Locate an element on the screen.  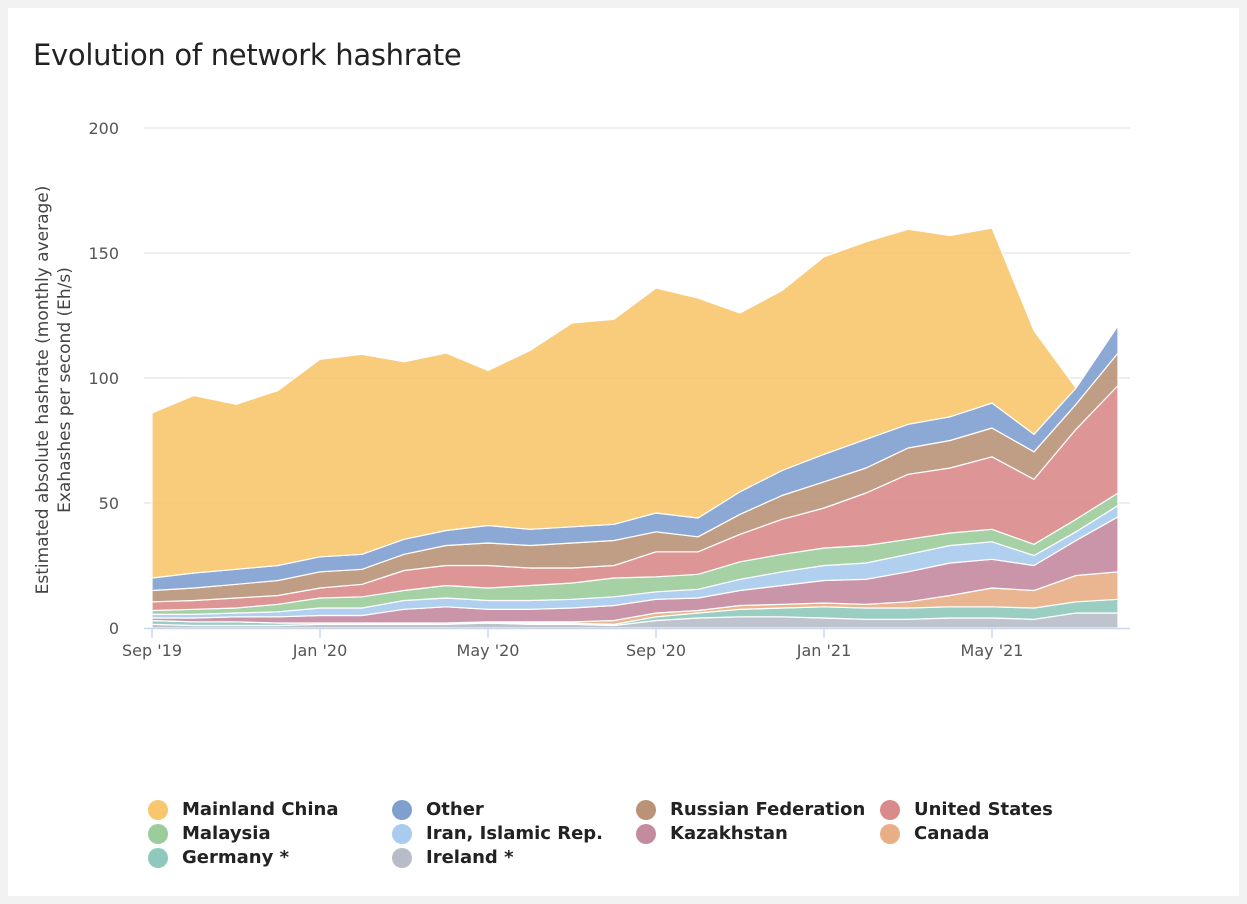
y-tick-label: 0 is located at coordinates (114, 628).